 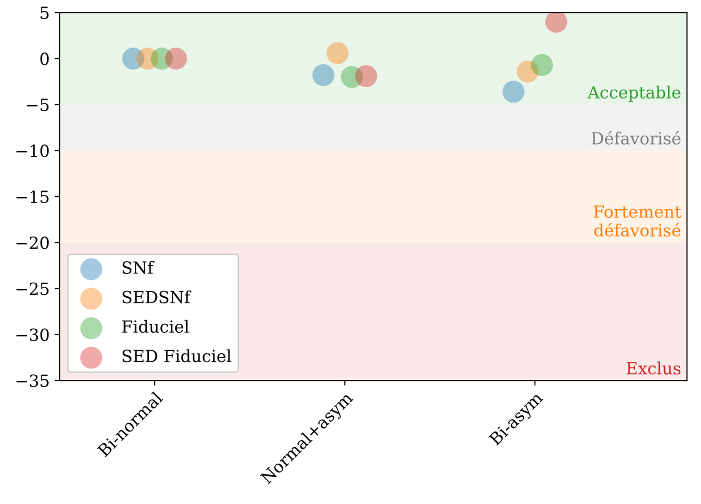 What do you see at coordinates (177, 355) in the screenshot?
I see `legend-label: SED Fiduciel` at bounding box center [177, 355].